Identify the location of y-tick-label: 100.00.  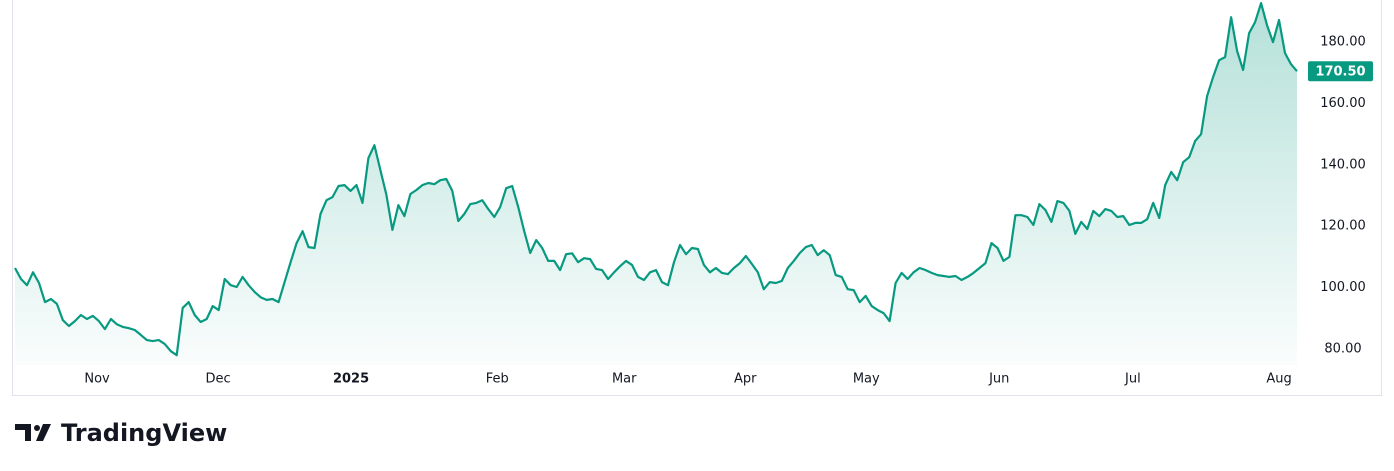
(1343, 287).